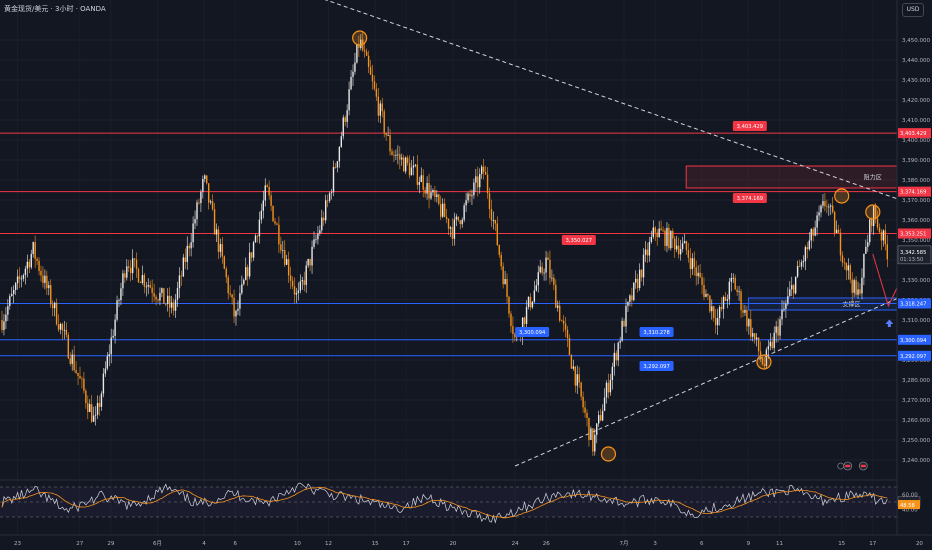  What do you see at coordinates (375, 544) in the screenshot?
I see `time-tick-label: 15` at bounding box center [375, 544].